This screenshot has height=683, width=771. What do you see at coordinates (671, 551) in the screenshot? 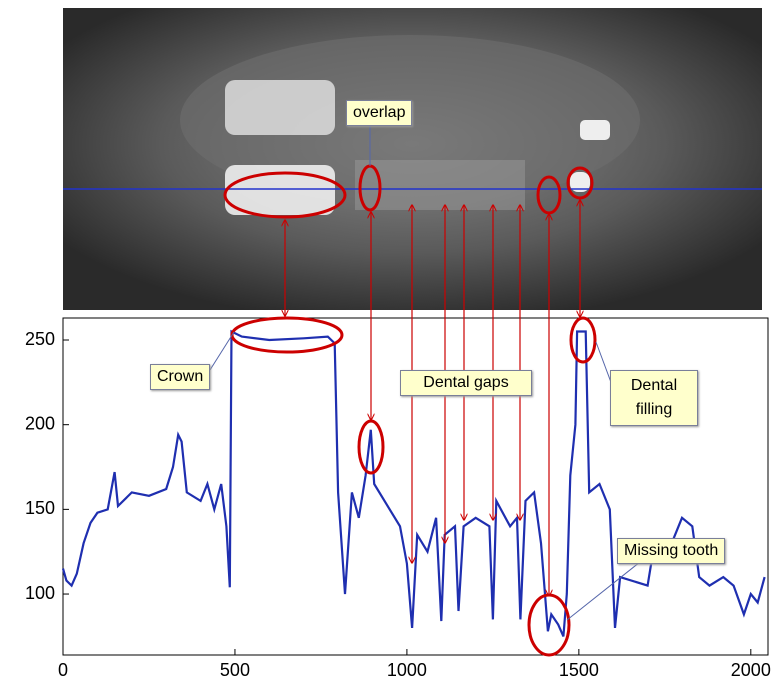
I see `callout: Missing tooth` at bounding box center [671, 551].